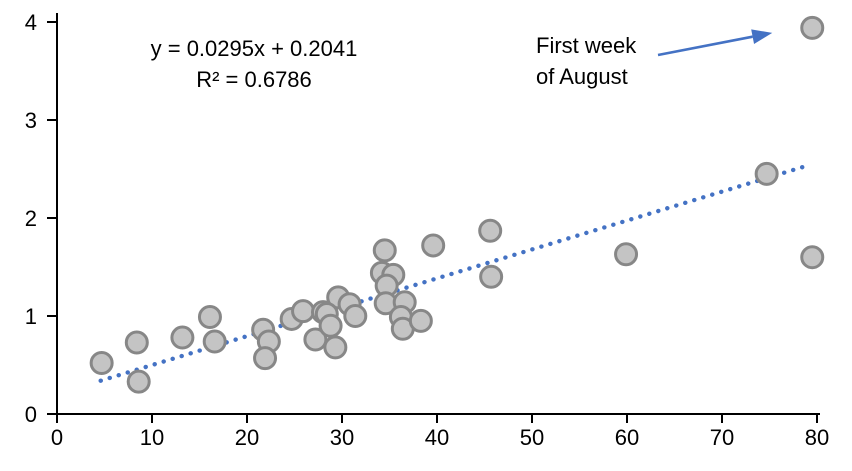  I want to click on annotation-arrow, so click(715, 43).